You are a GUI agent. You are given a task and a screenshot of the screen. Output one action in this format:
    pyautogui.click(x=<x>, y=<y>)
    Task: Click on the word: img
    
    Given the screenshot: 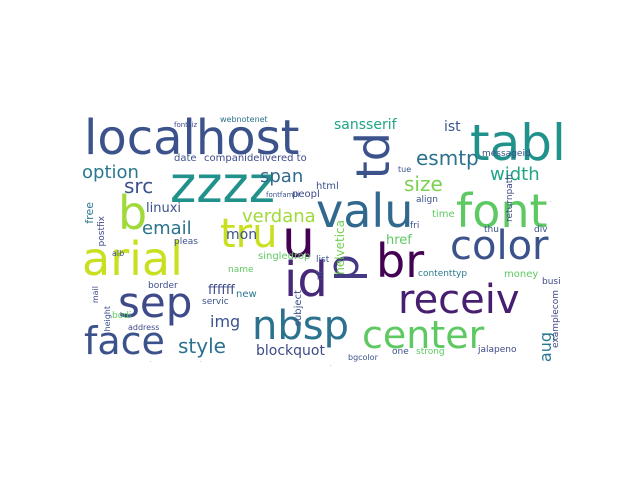 What is the action you would take?
    pyautogui.click(x=225, y=321)
    